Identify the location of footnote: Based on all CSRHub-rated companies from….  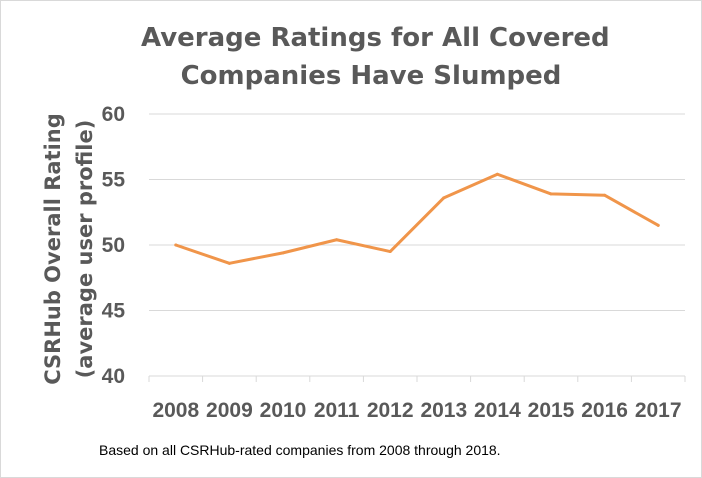
(300, 450).